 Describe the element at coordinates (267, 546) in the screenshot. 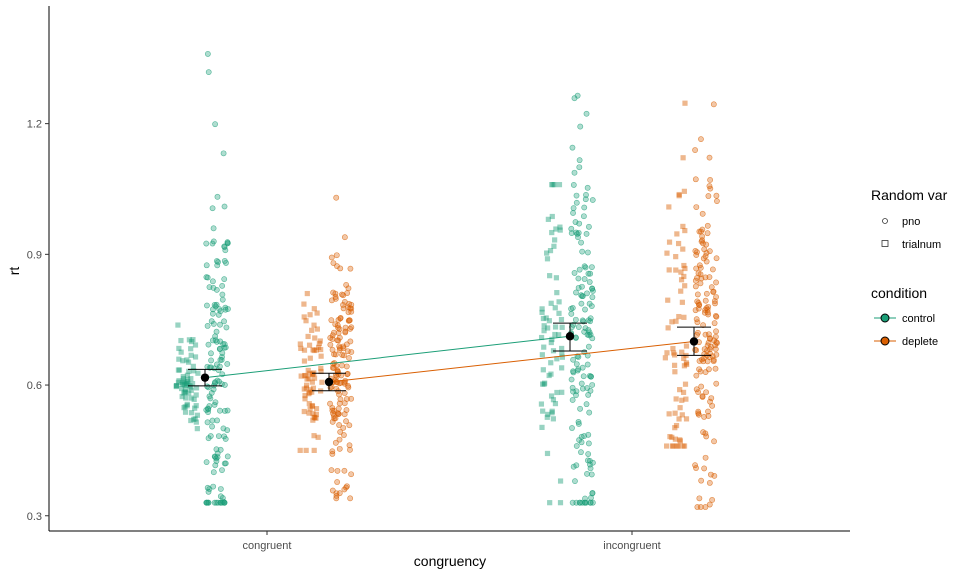

I see `x-tick-label-congruent: congruent` at that location.